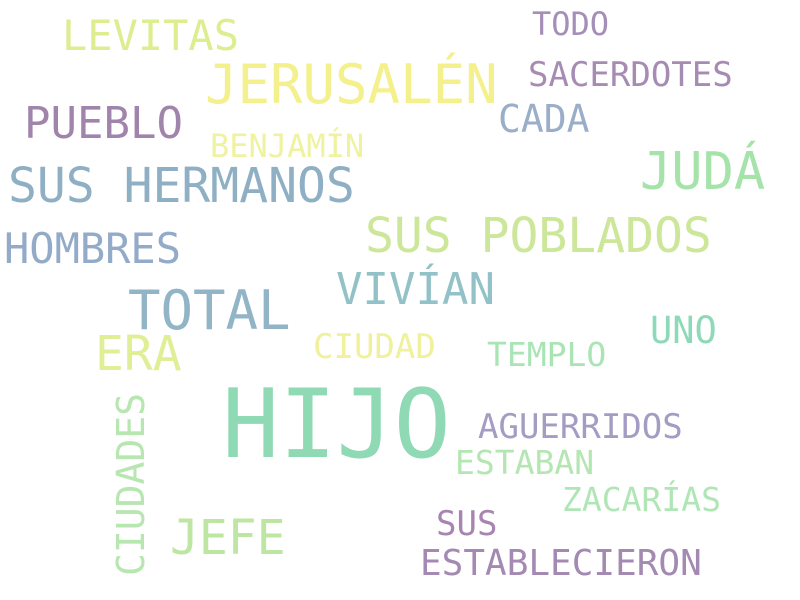  I want to click on word-templo: TEMPLO, so click(547, 354).